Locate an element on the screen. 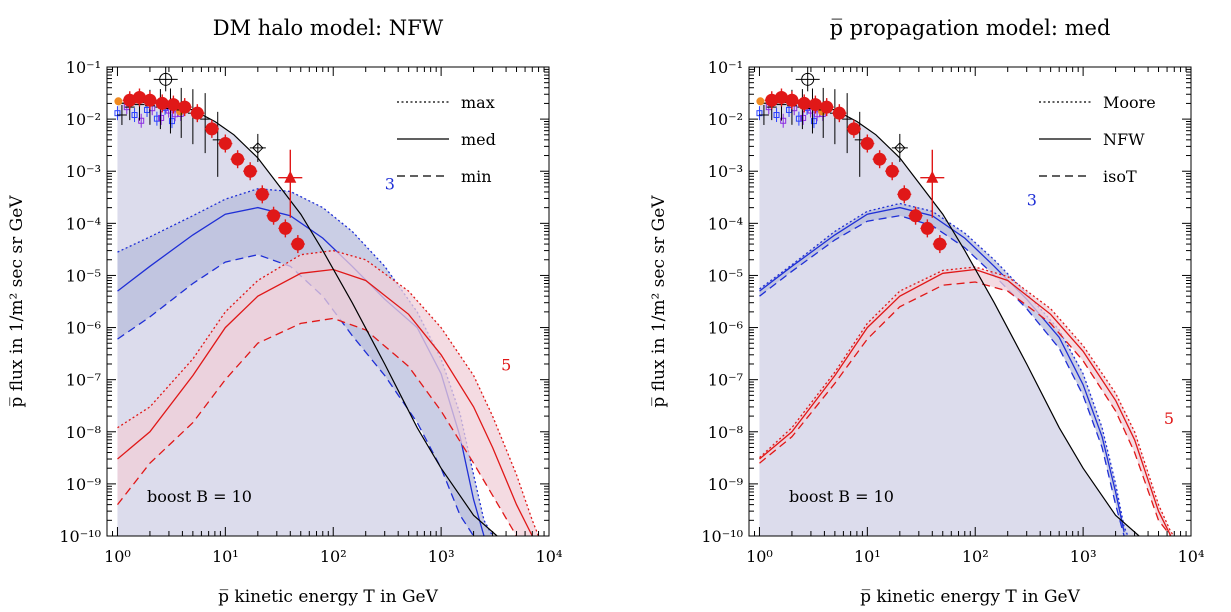  series-3-min-line is located at coordinates (296, 395).